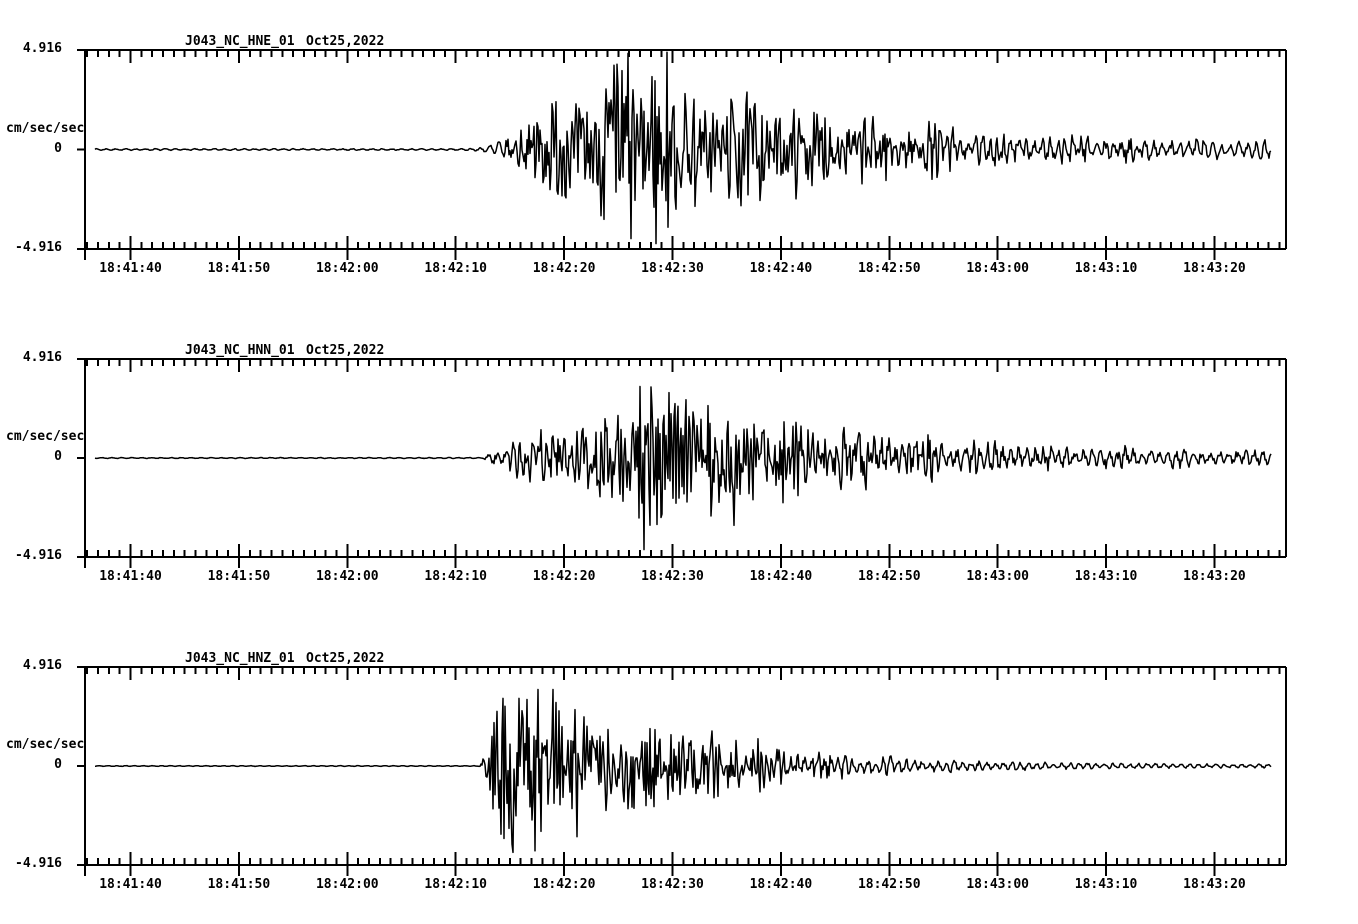 The width and height of the screenshot is (1358, 924). Describe the element at coordinates (240, 658) in the screenshot. I see `chart-title-station: J043_NC_HNZ_01` at that location.